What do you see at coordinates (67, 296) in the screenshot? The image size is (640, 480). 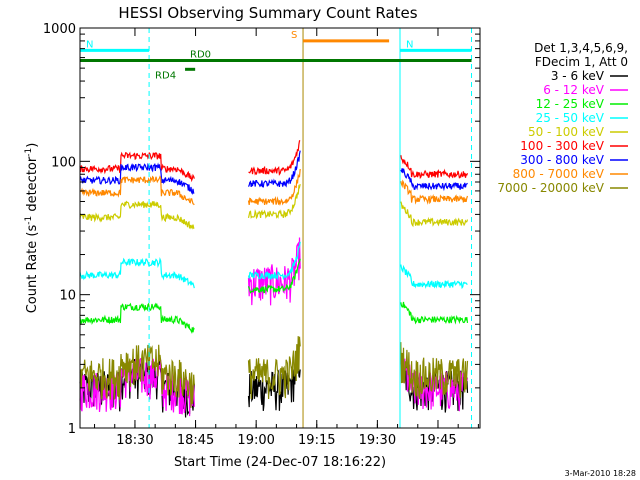 I see `y-tick-label-2: 10` at bounding box center [67, 296].